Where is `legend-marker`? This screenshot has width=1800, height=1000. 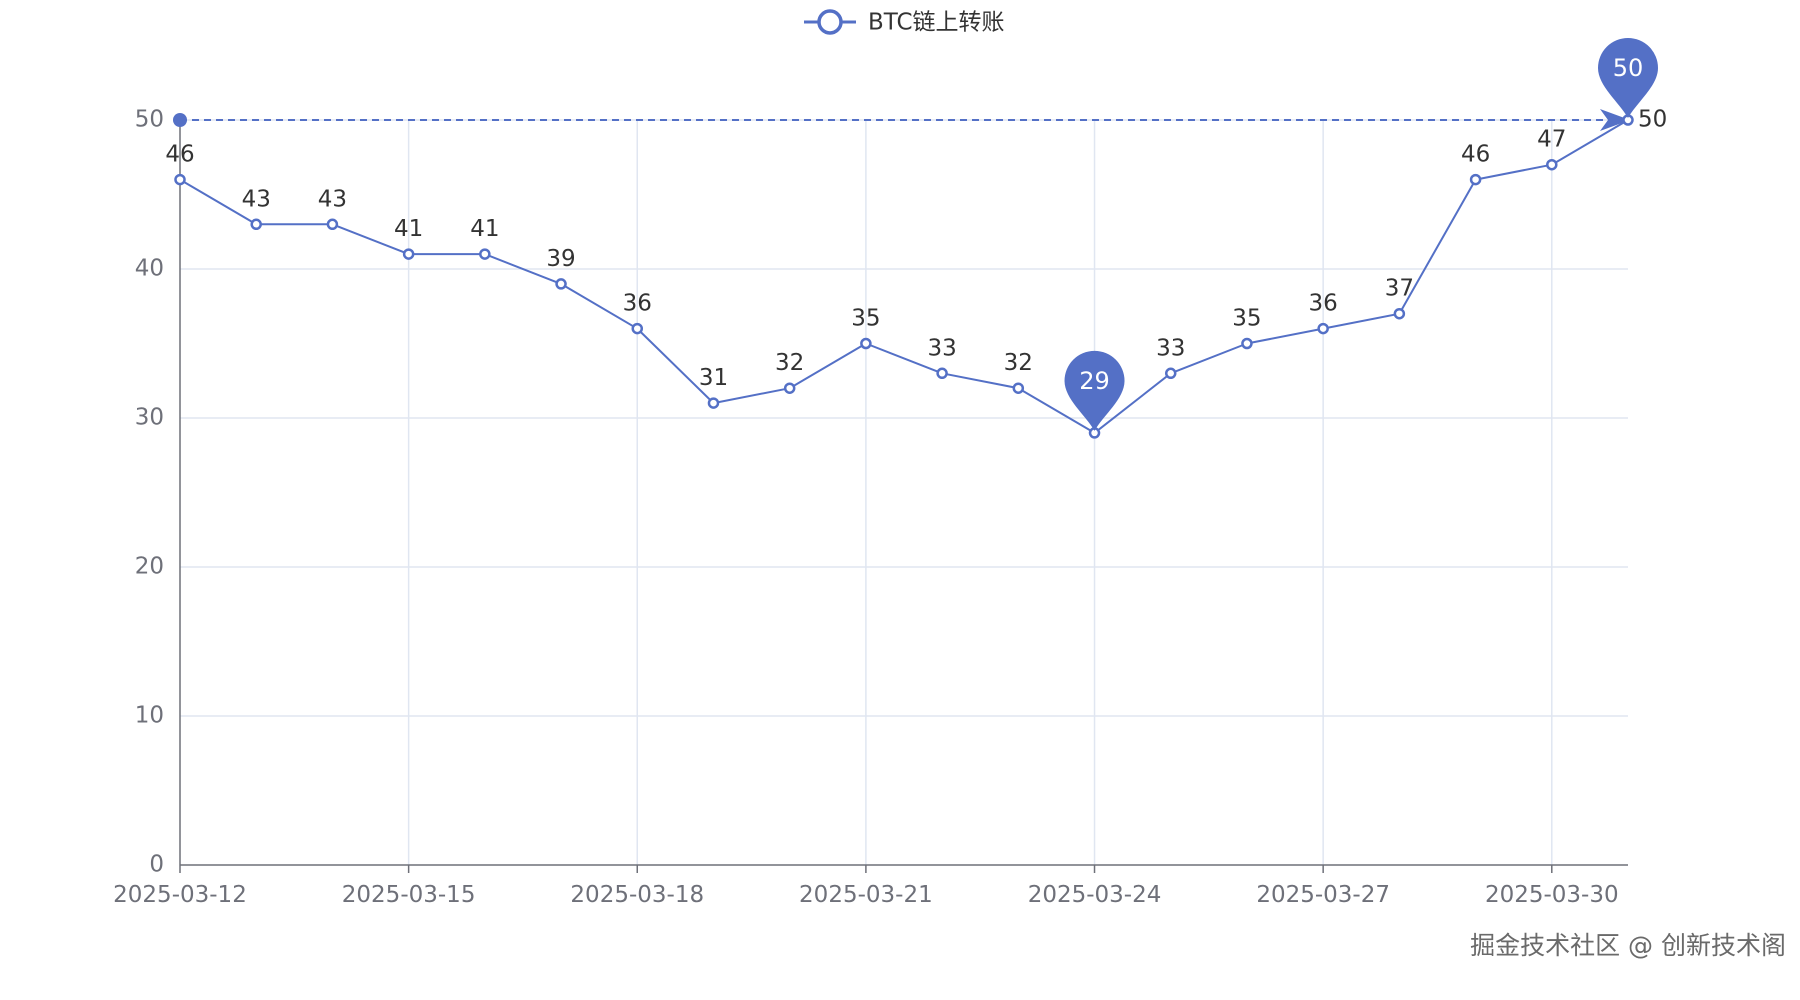 legend-marker is located at coordinates (830, 22).